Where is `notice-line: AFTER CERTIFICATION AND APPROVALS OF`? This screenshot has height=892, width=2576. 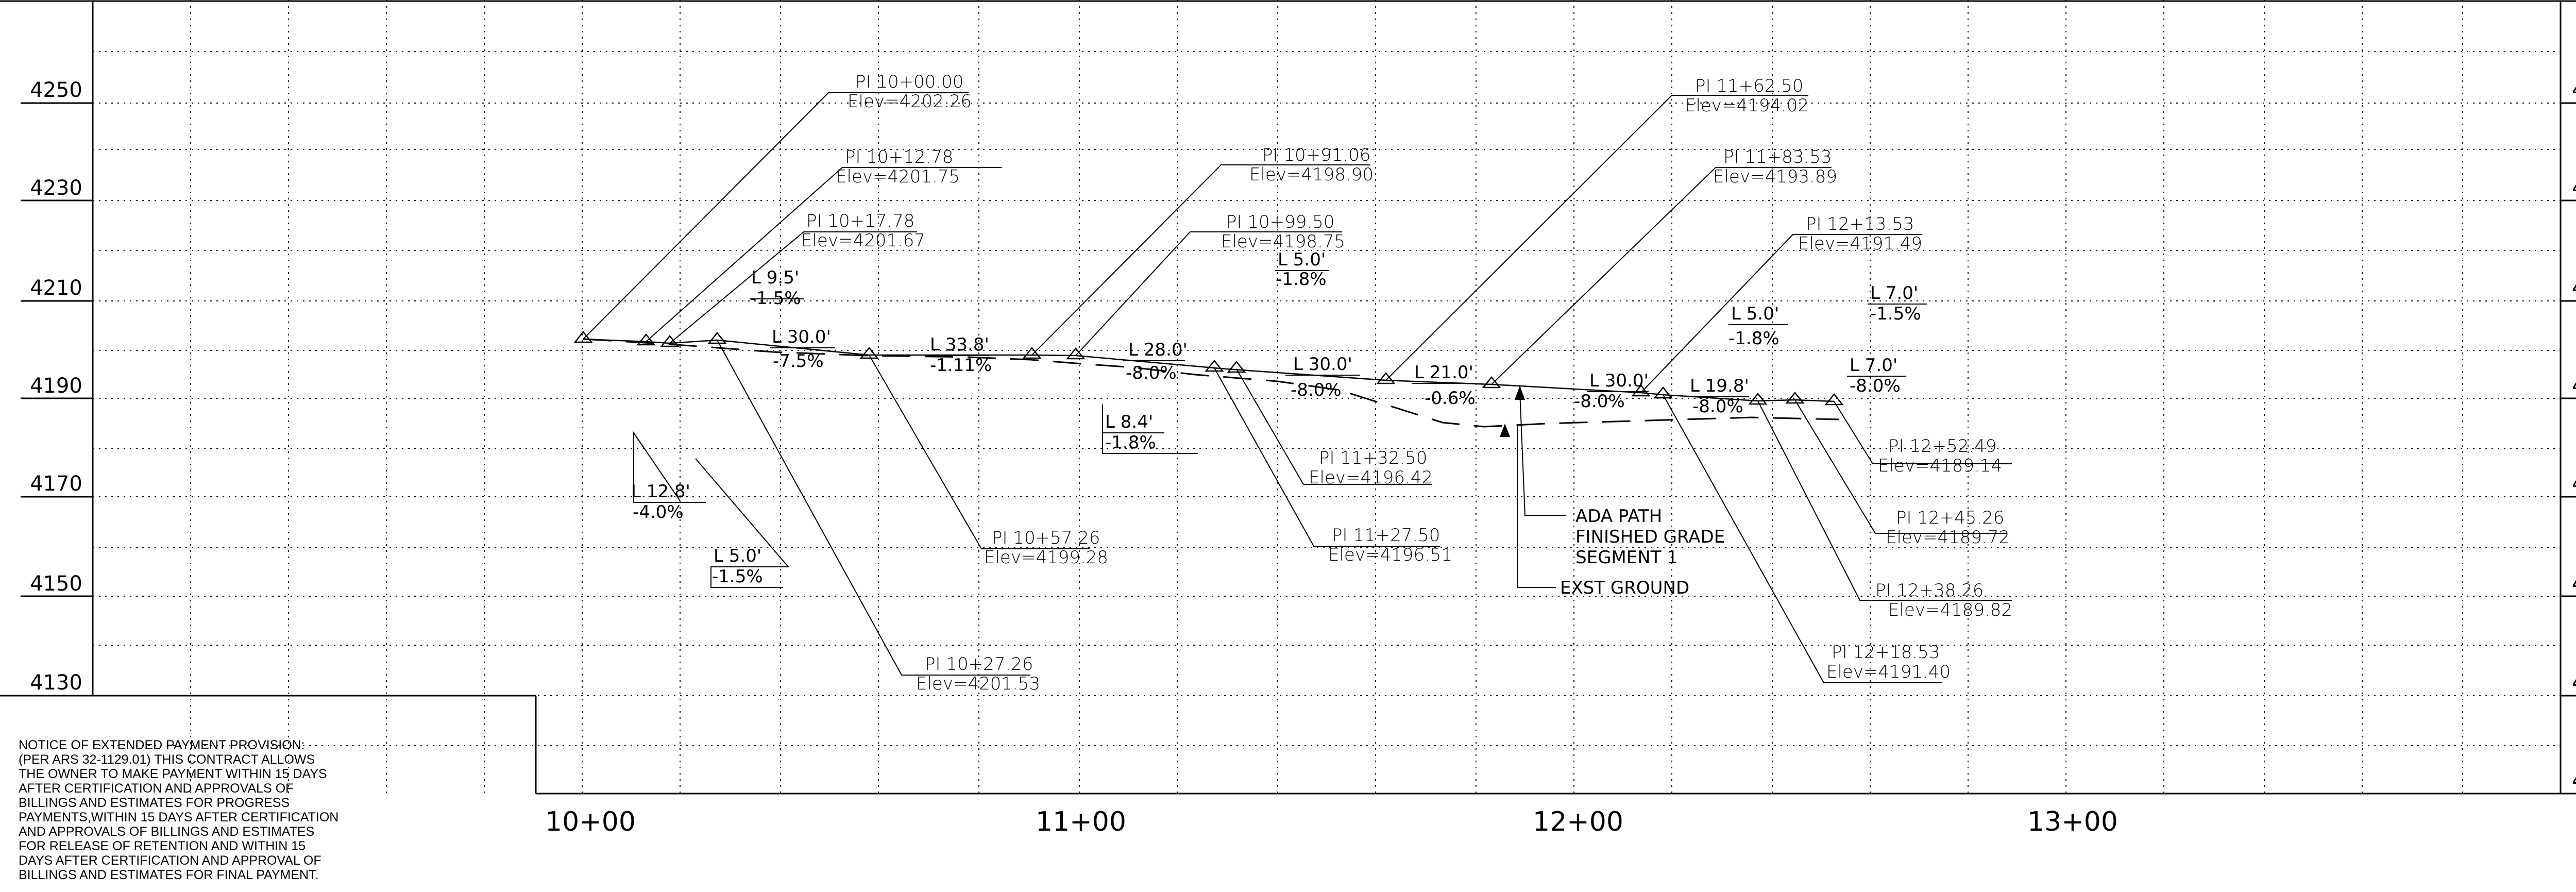 notice-line: AFTER CERTIFICATION AND APPROVALS OF is located at coordinates (156, 788).